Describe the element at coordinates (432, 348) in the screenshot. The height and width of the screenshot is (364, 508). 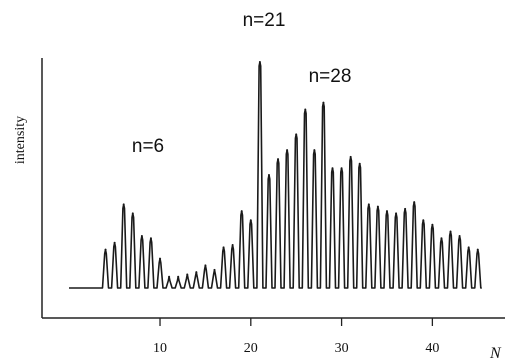
I see `x-tick-label: 40` at that location.